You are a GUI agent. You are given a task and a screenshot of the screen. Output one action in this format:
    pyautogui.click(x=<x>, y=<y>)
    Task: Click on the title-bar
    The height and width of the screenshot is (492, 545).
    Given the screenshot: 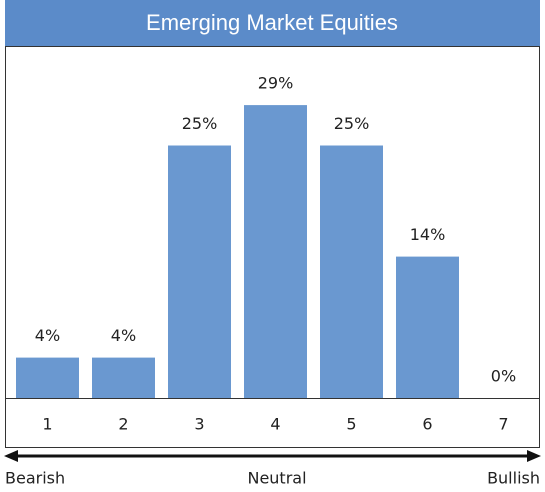 What is the action you would take?
    pyautogui.click(x=272, y=23)
    